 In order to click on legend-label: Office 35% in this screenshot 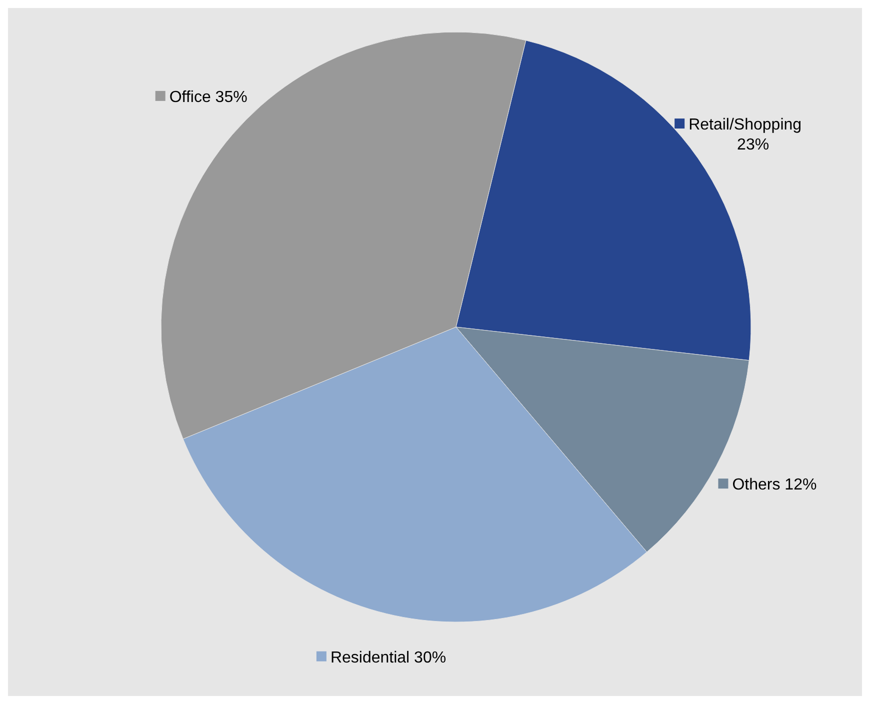, I will do `click(208, 97)`.